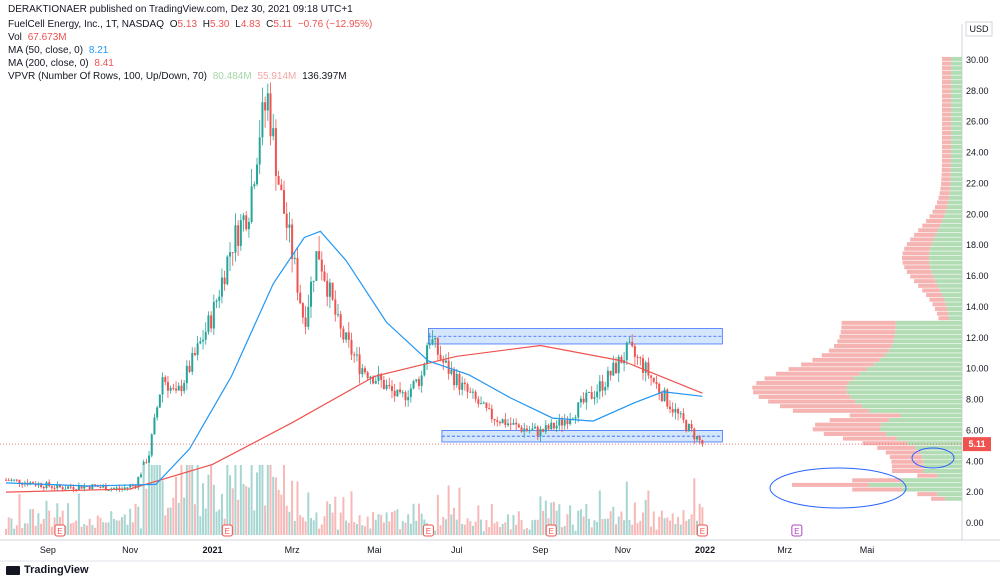 This screenshot has height=581, width=1000. I want to click on x-tick-label: Jul, so click(457, 550).